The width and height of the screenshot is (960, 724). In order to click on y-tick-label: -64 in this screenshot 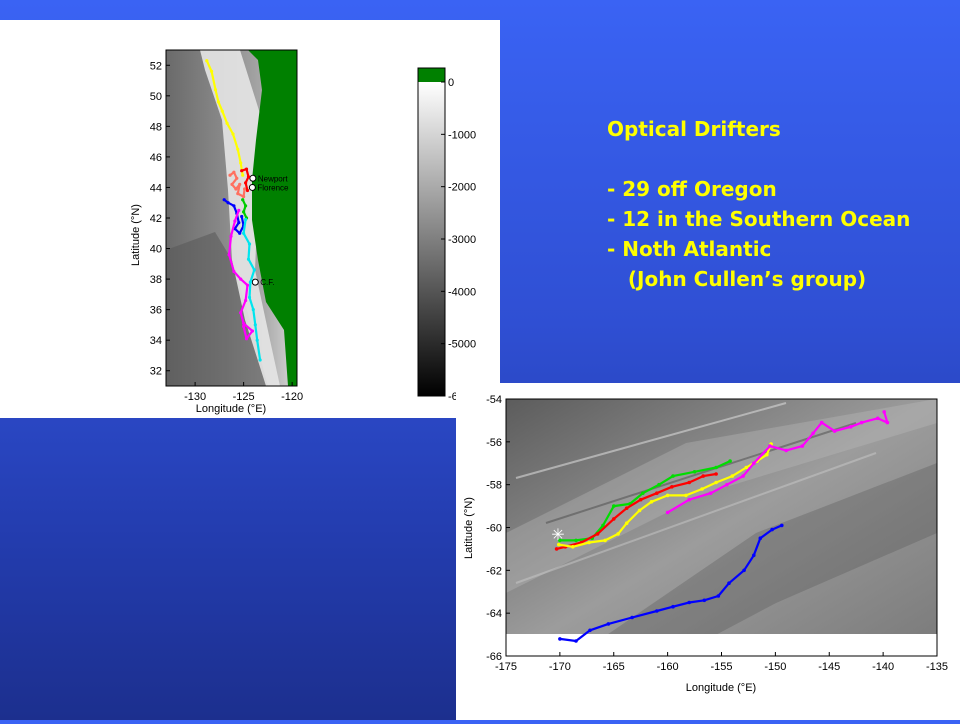, I will do `click(494, 614)`.